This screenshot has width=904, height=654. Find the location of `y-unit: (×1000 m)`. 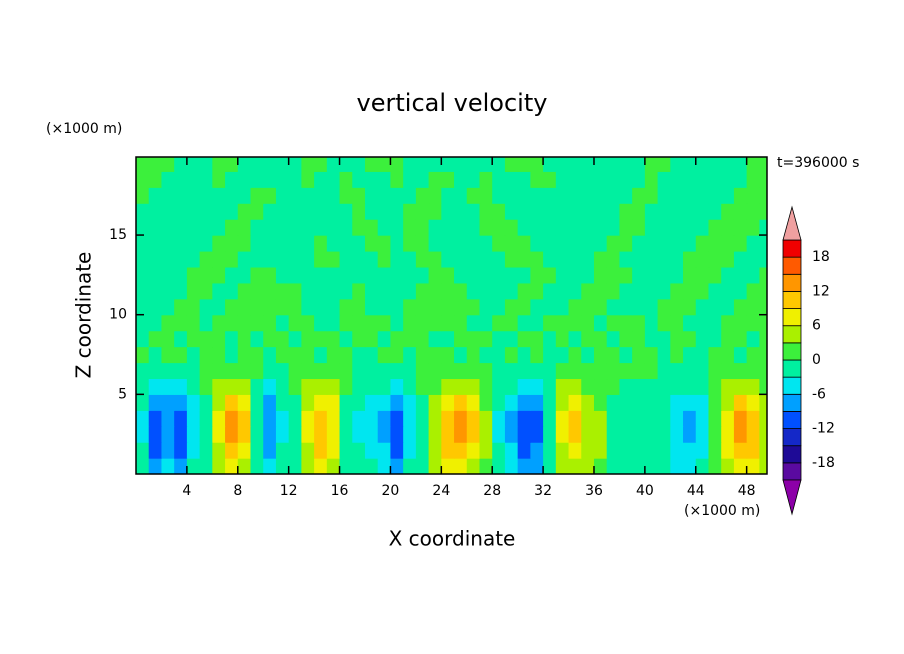

y-unit: (×1000 m) is located at coordinates (84, 129).